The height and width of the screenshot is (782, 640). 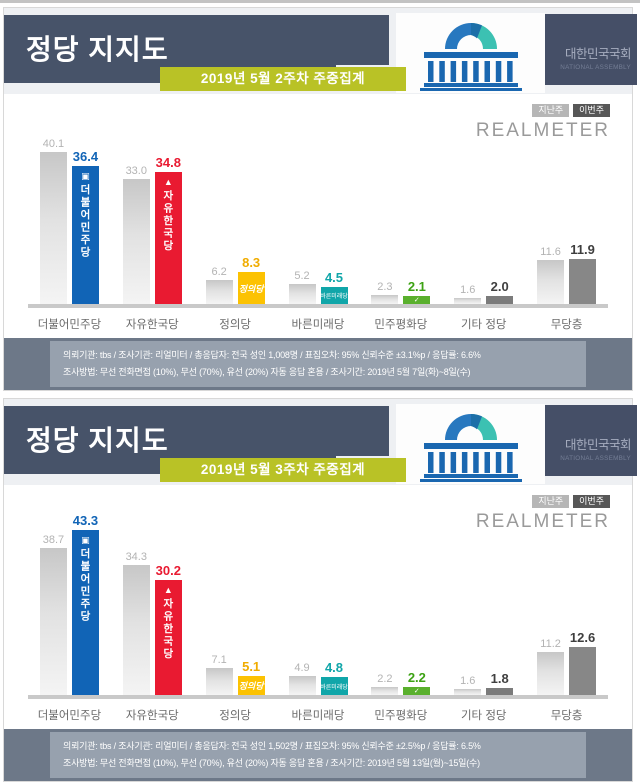 I want to click on x-label: 민주평화당, so click(x=401, y=325).